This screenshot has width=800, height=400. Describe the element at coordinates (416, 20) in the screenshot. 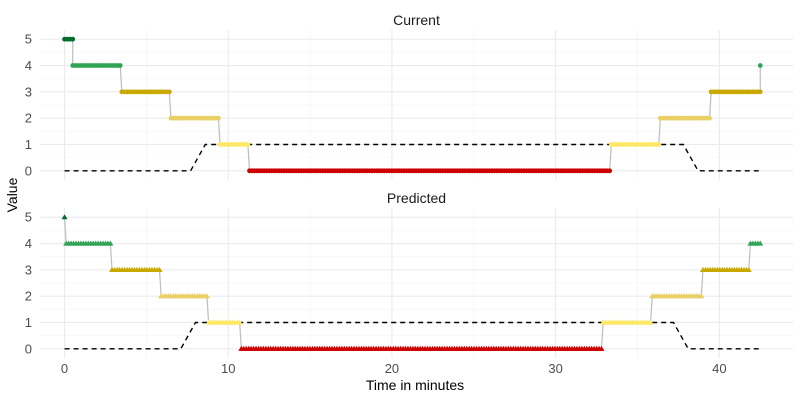

I see `panel-title: Current` at that location.